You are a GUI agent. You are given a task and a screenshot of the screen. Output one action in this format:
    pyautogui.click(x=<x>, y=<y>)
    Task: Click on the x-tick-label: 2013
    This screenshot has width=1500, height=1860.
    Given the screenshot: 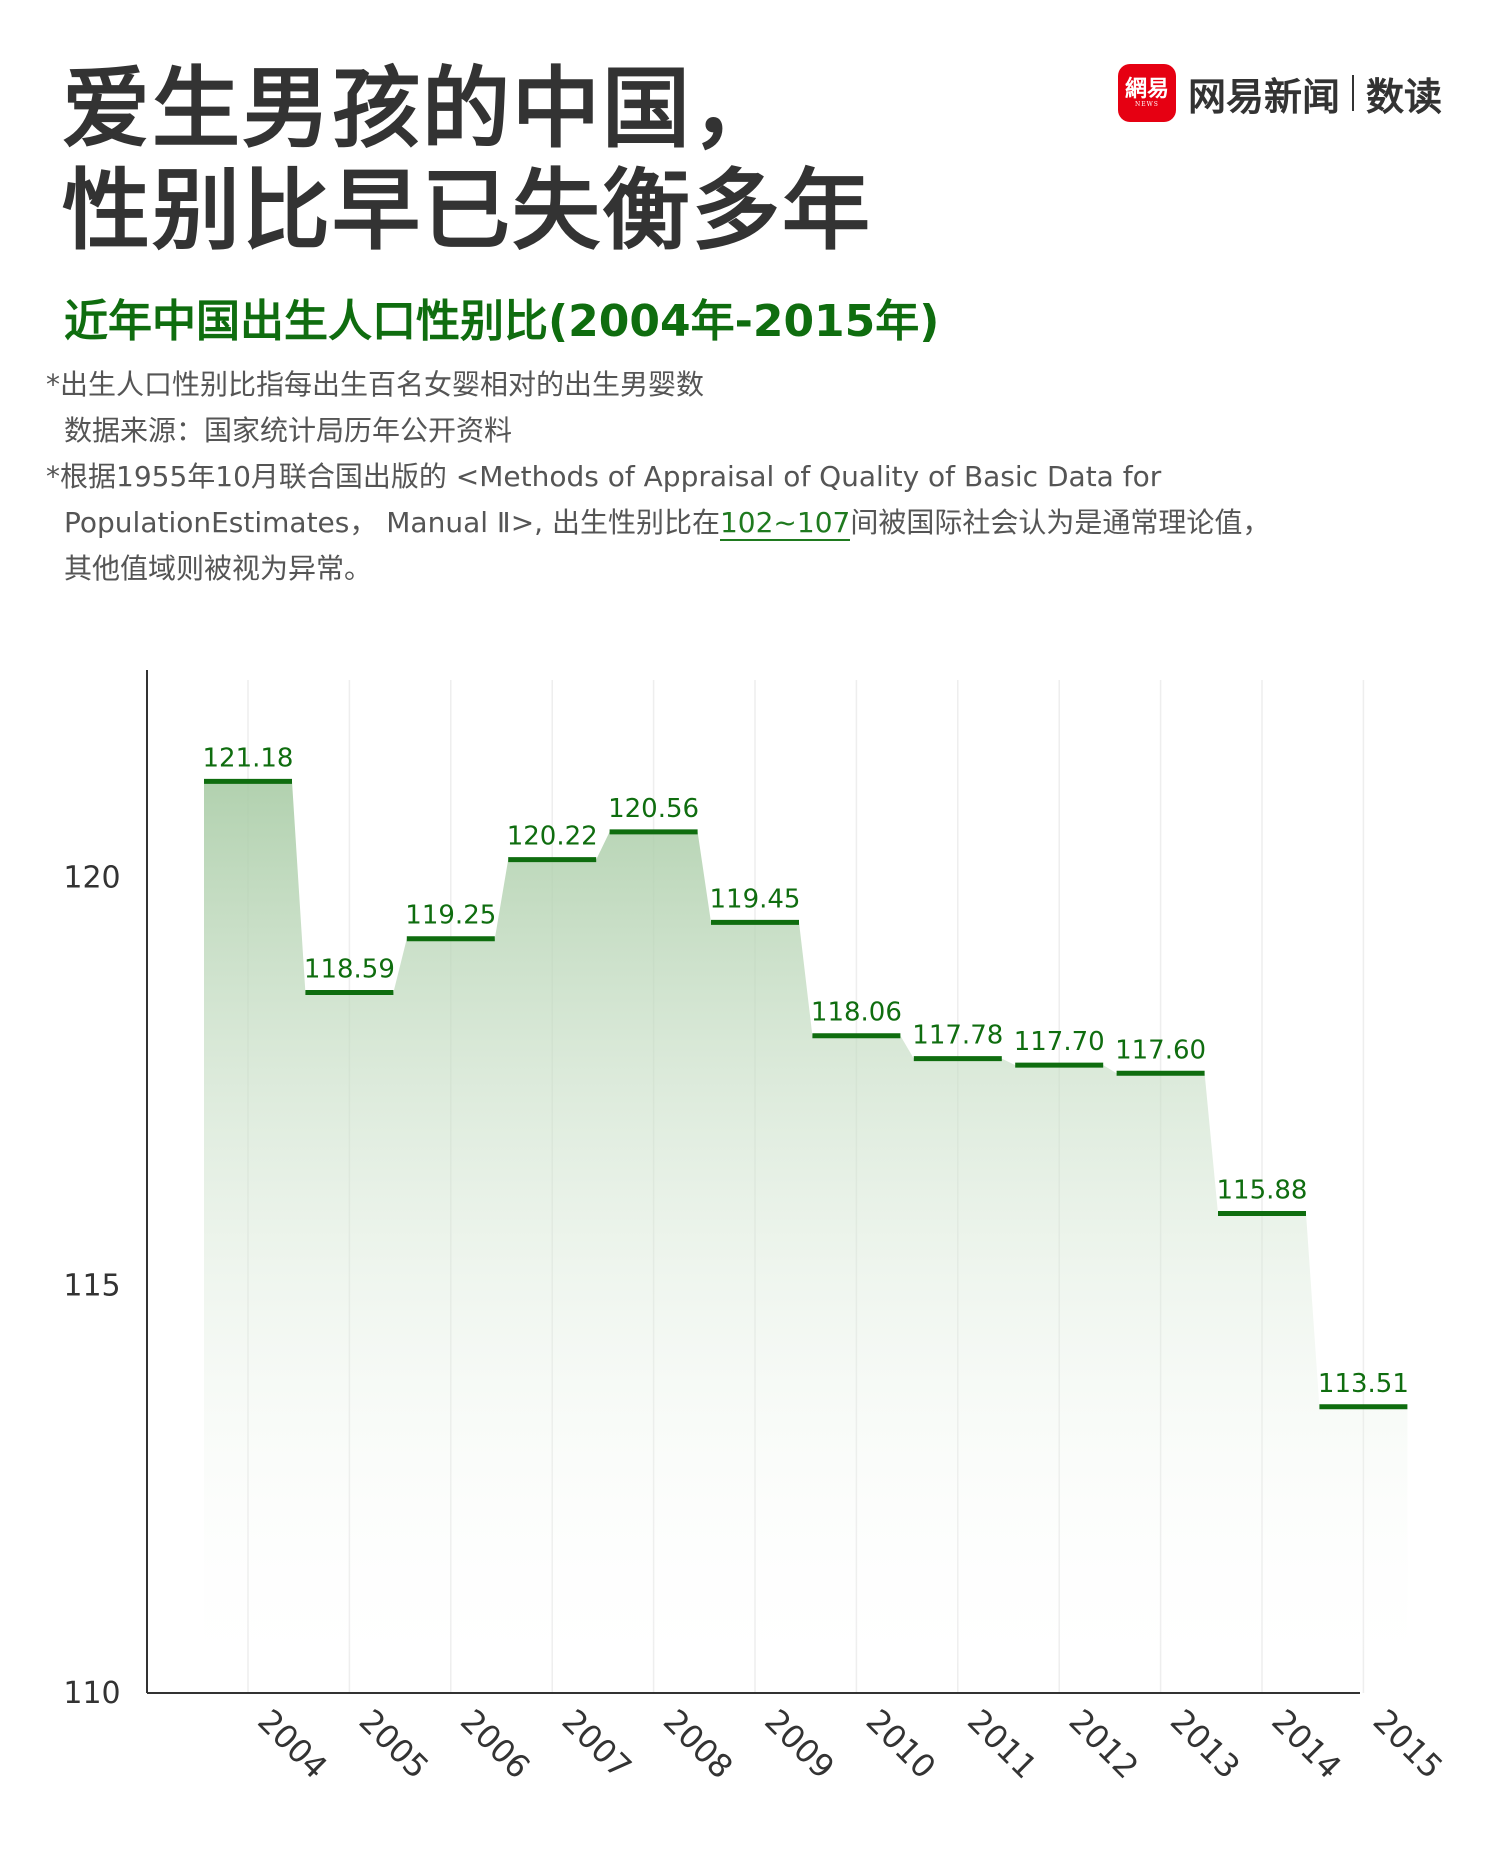 What is the action you would take?
    pyautogui.click(x=1205, y=1744)
    